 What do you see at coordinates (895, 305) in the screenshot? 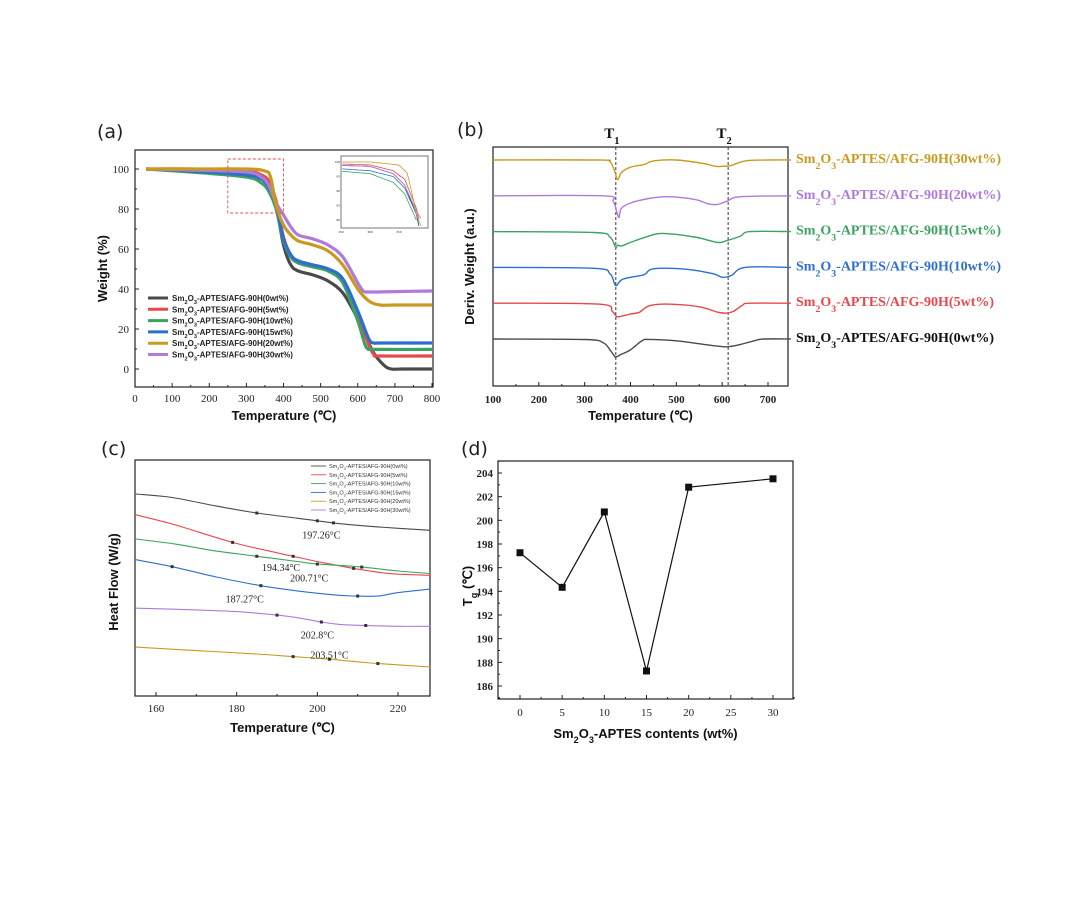
I see `legend-label-b: Sm2O3-APTES/AFG-90H(5wt%)` at bounding box center [895, 305].